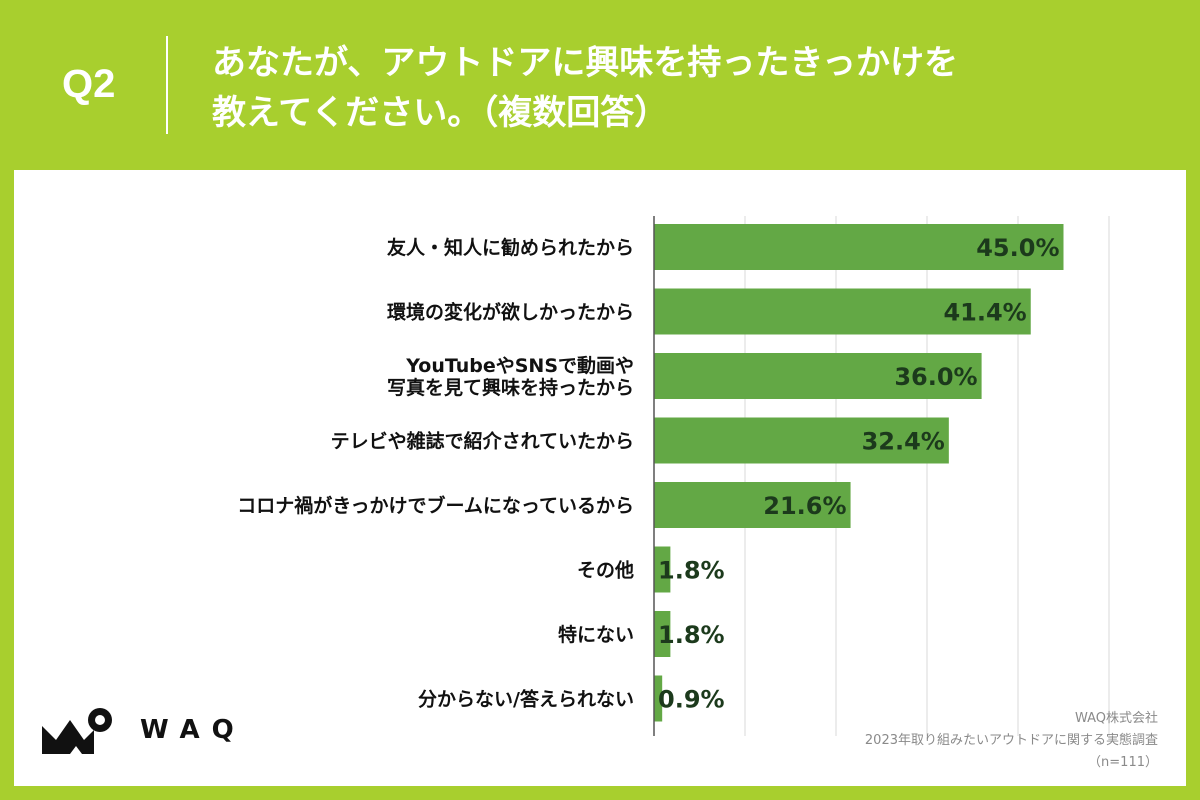  I want to click on category-label-line: 写真を見て興味を持ったから, so click(510, 387).